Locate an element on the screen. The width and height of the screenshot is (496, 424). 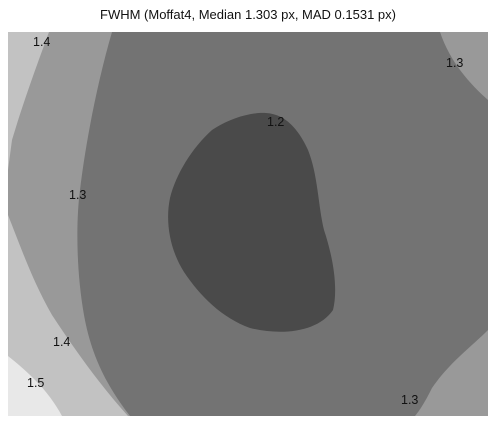
contour-label-1.2-center: 1.2 is located at coordinates (275, 122).